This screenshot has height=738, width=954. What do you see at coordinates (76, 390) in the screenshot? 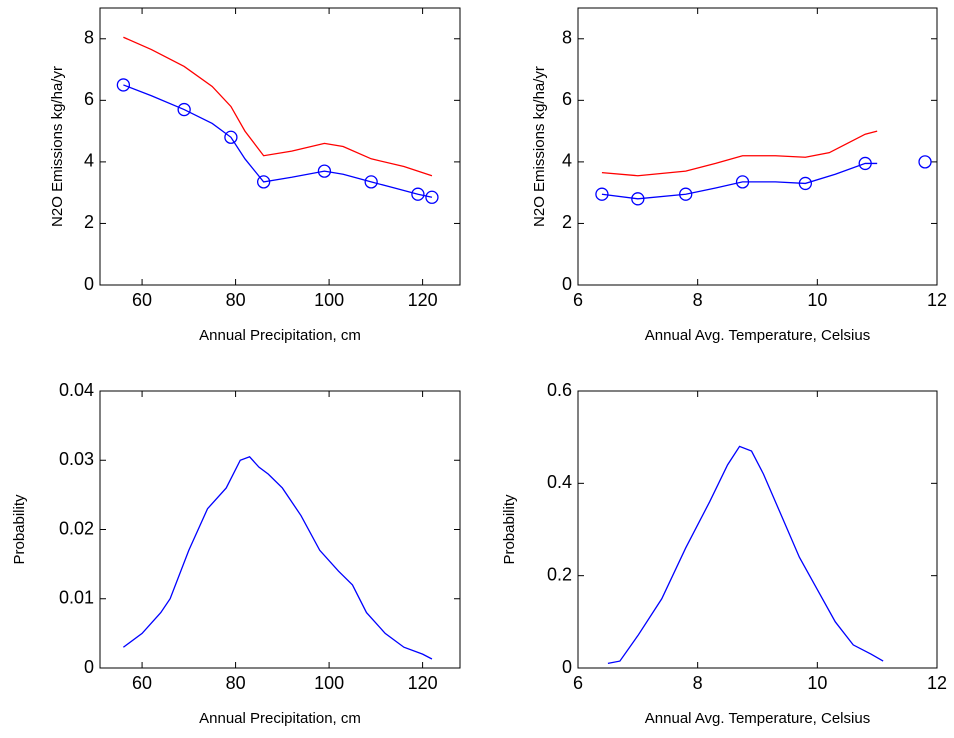
I see `y-tick-label: 0.04` at bounding box center [76, 390].